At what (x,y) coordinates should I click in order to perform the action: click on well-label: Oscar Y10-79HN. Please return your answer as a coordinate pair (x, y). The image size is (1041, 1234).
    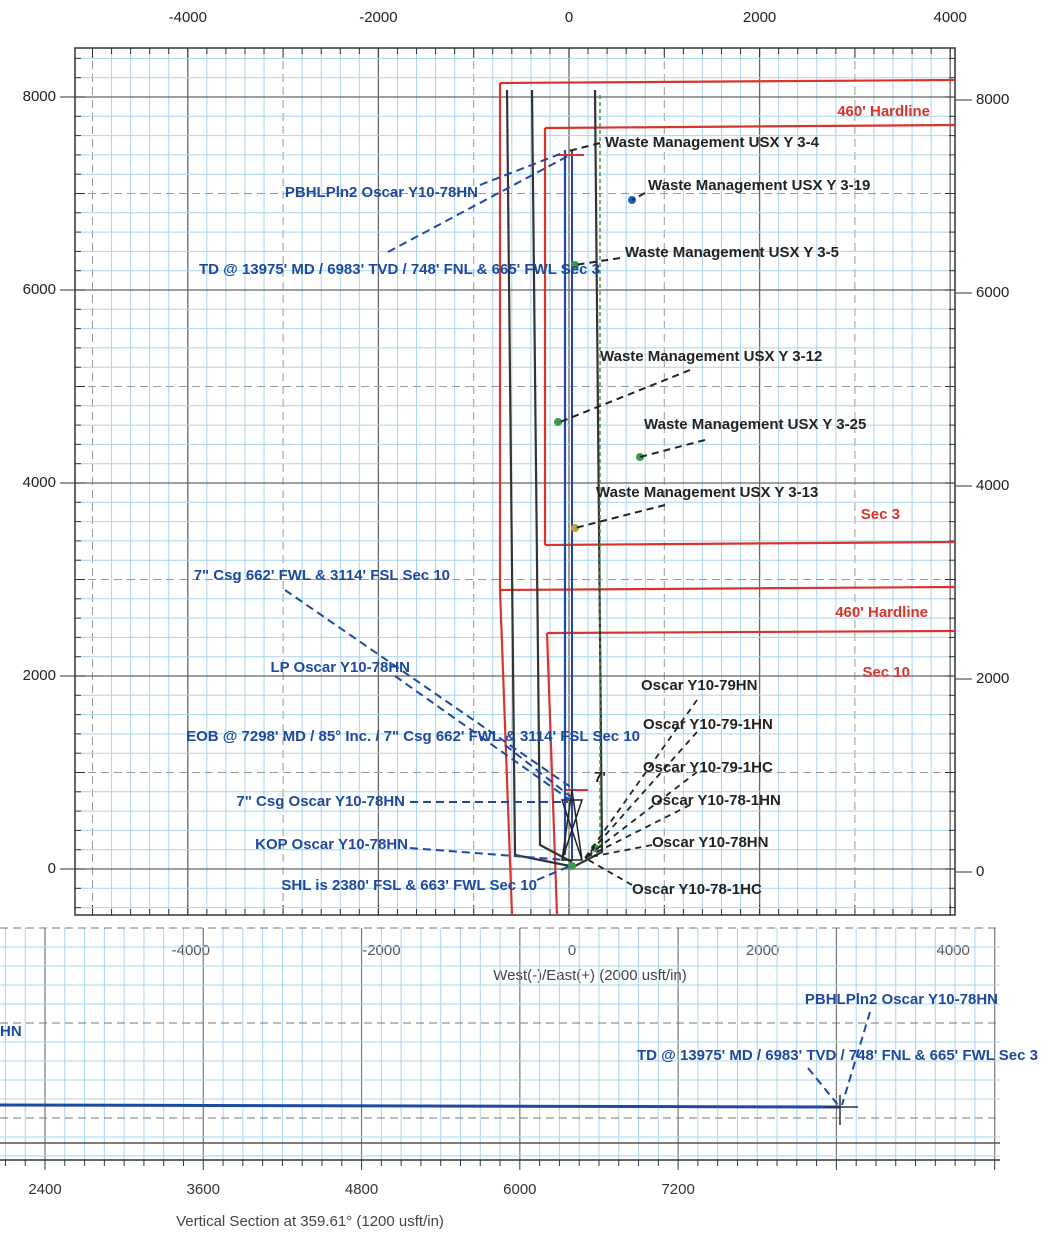
    Looking at the image, I should click on (699, 685).